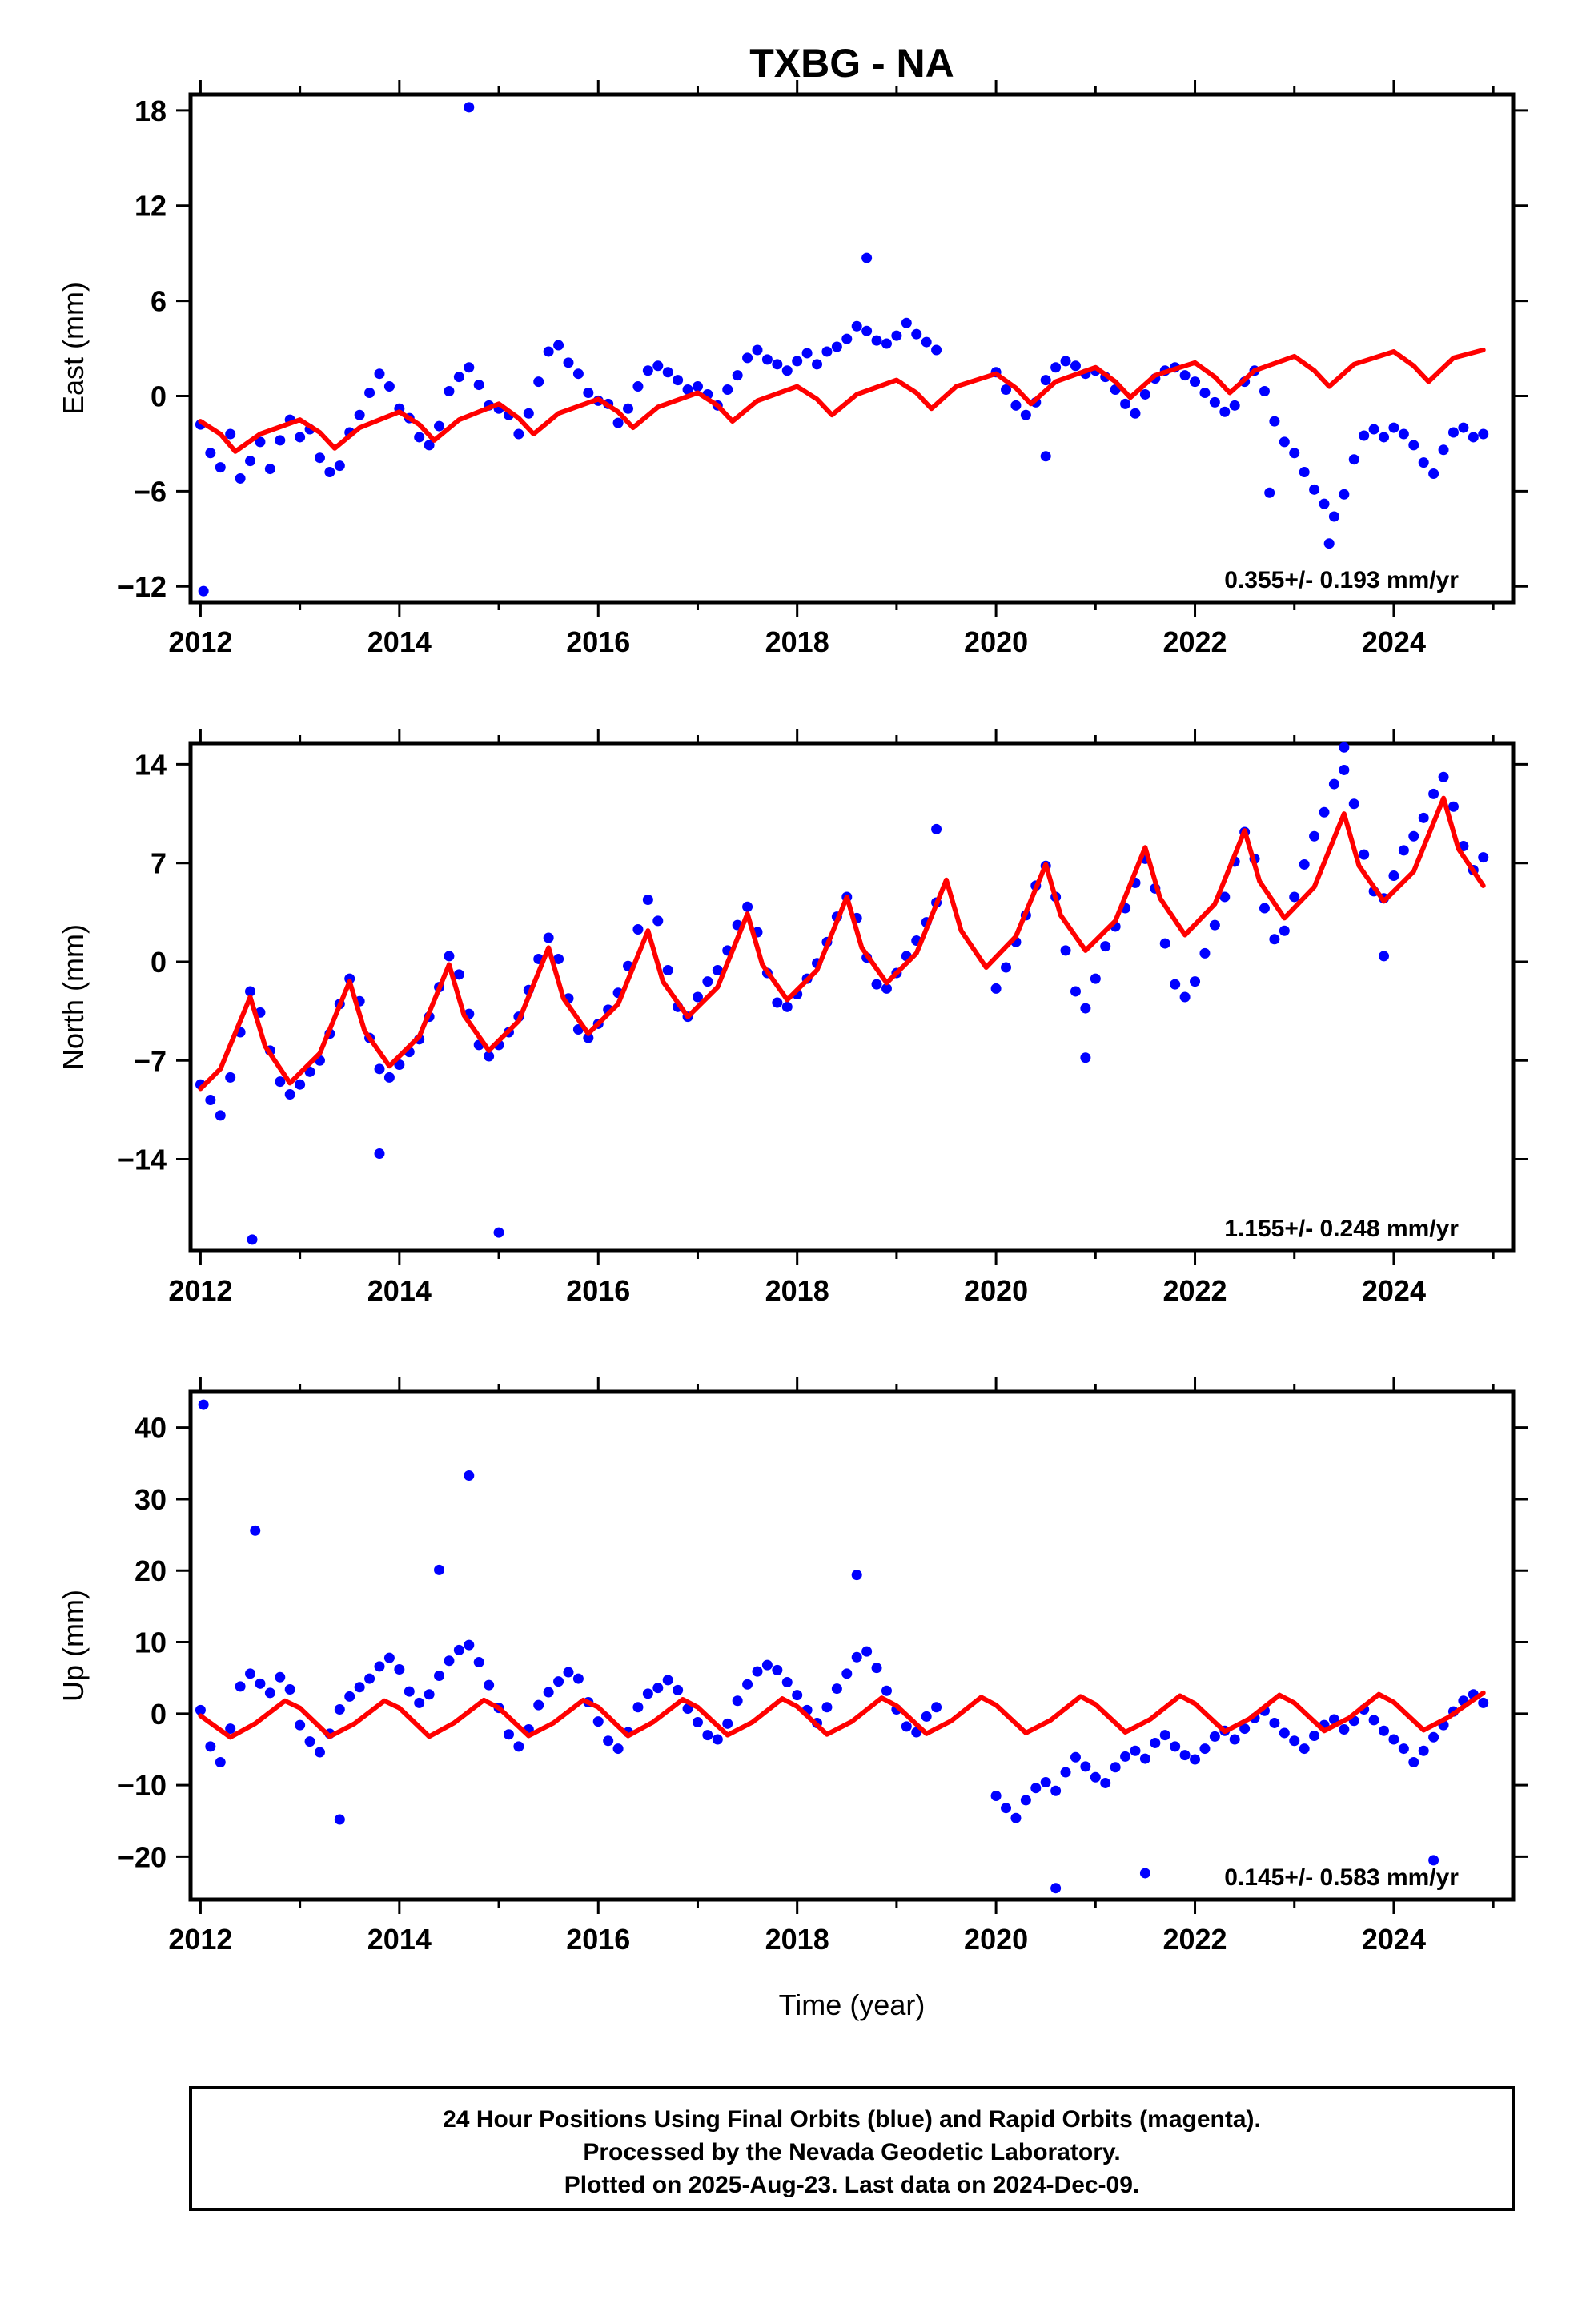  Describe the element at coordinates (151, 1642) in the screenshot. I see `chart-2-y-tick-label: 10` at that location.